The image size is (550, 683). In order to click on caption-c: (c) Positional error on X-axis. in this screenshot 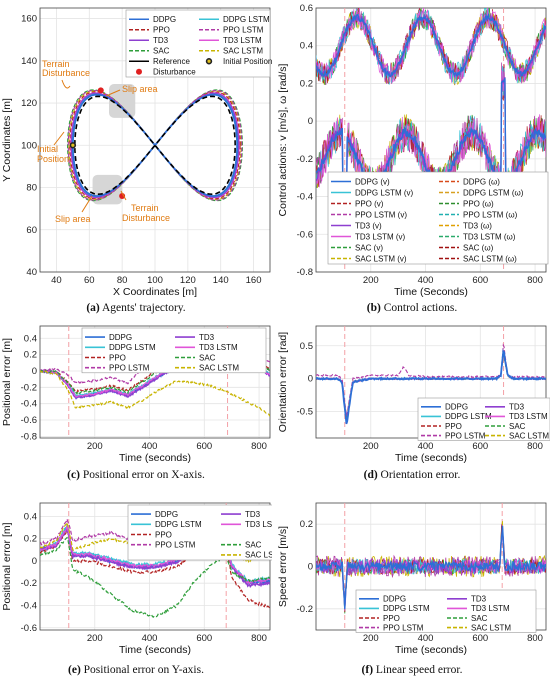, I will do `click(136, 475)`.